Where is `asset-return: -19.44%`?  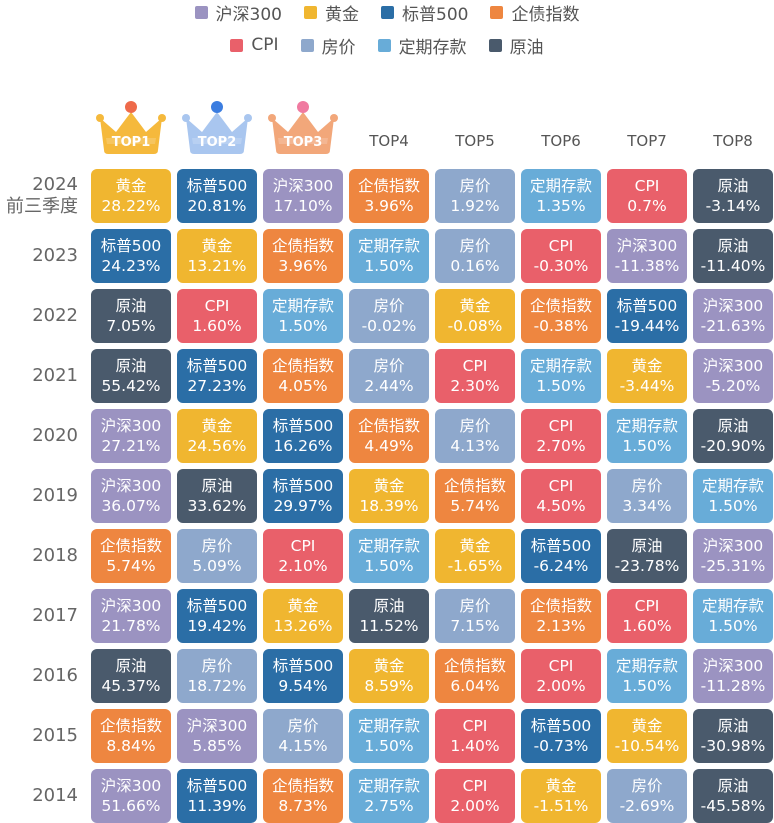 asset-return: -19.44% is located at coordinates (647, 326).